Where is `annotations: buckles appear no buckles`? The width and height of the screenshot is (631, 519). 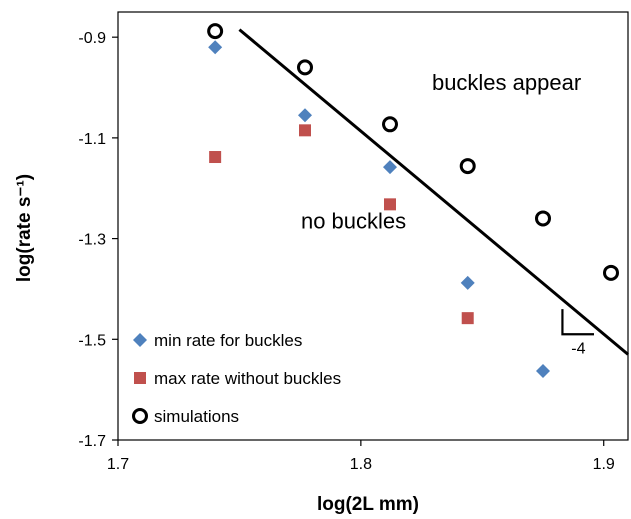
annotations: buckles appear no buckles is located at coordinates (441, 151).